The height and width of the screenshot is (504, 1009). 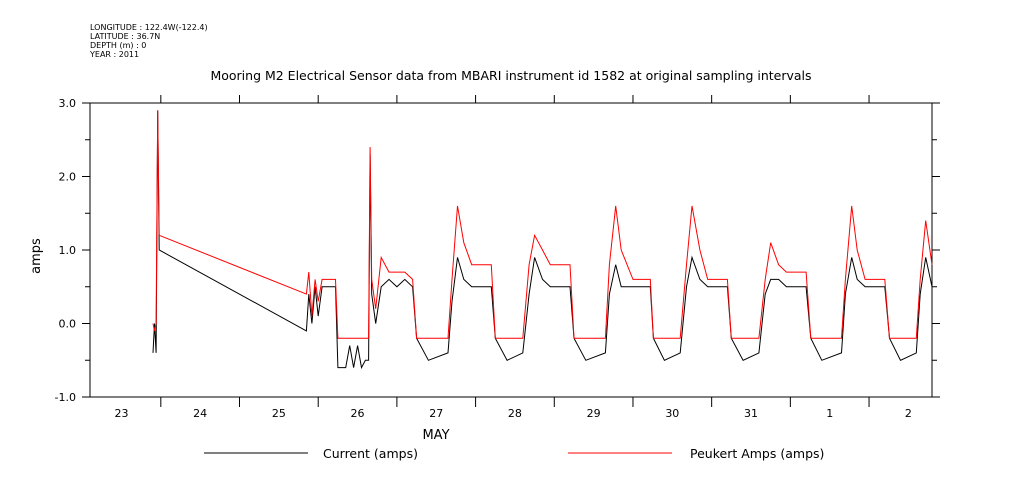 What do you see at coordinates (68, 103) in the screenshot?
I see `y-tick-label-0: 3.0` at bounding box center [68, 103].